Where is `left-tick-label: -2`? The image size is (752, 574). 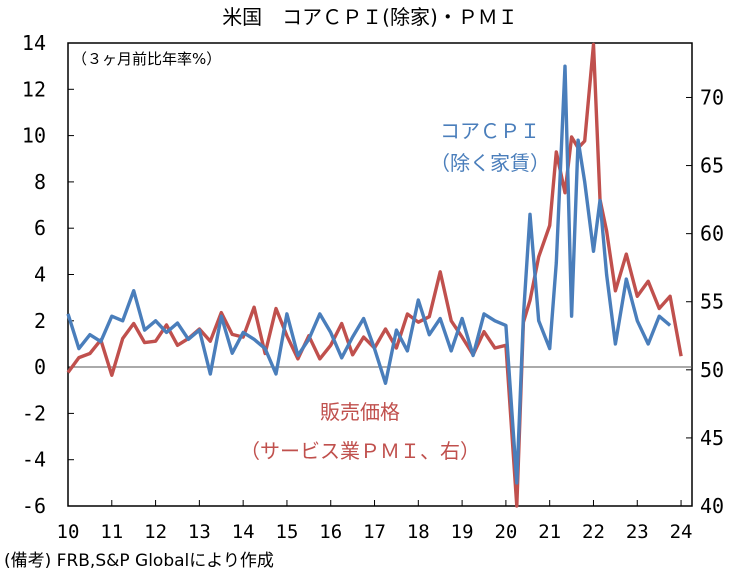
left-tick-label: -2 is located at coordinates (34, 413).